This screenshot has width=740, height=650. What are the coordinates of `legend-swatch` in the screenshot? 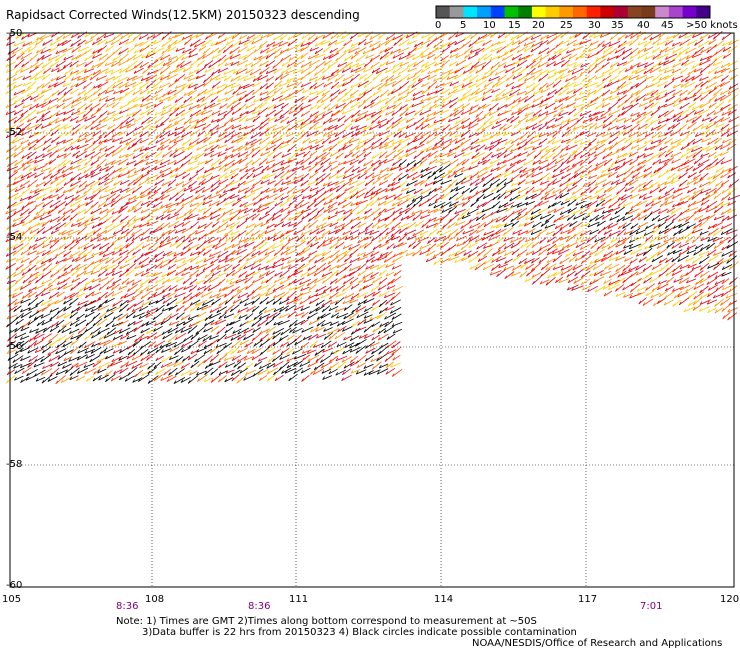 It's located at (607, 12).